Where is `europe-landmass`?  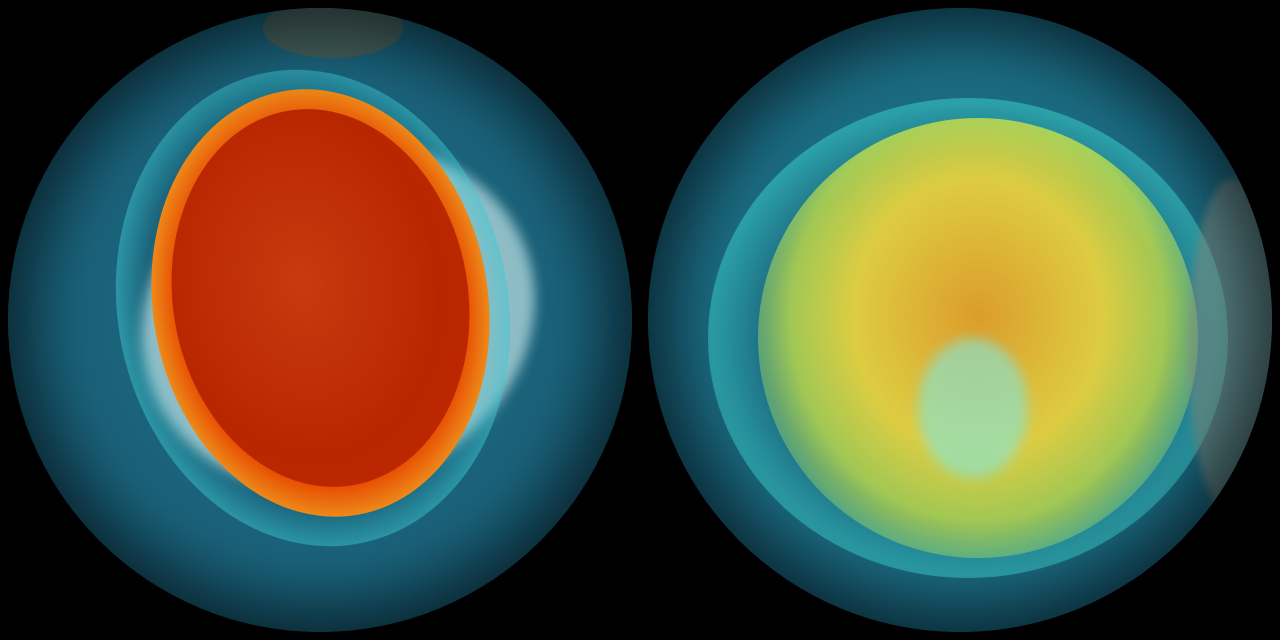
europe-landmass is located at coordinates (1230, 348).